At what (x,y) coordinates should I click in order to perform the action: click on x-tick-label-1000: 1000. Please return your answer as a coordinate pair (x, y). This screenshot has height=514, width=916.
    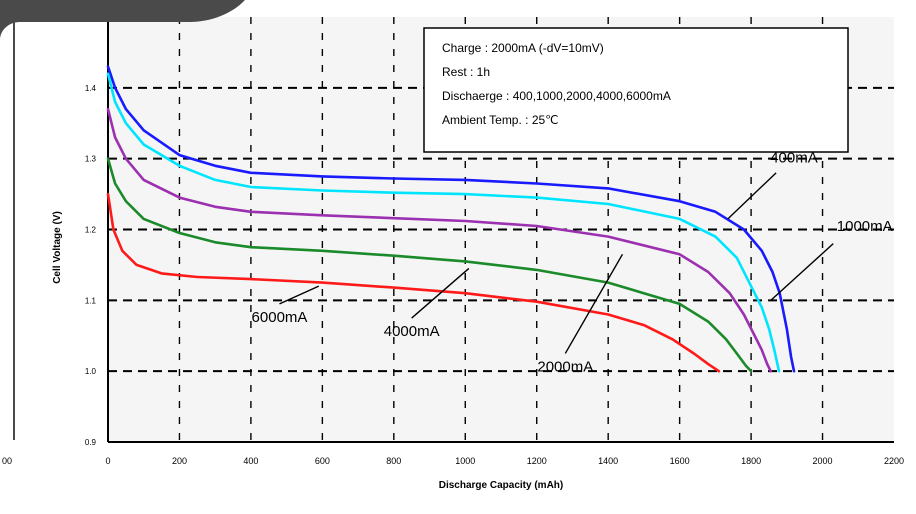
    Looking at the image, I should click on (465, 461).